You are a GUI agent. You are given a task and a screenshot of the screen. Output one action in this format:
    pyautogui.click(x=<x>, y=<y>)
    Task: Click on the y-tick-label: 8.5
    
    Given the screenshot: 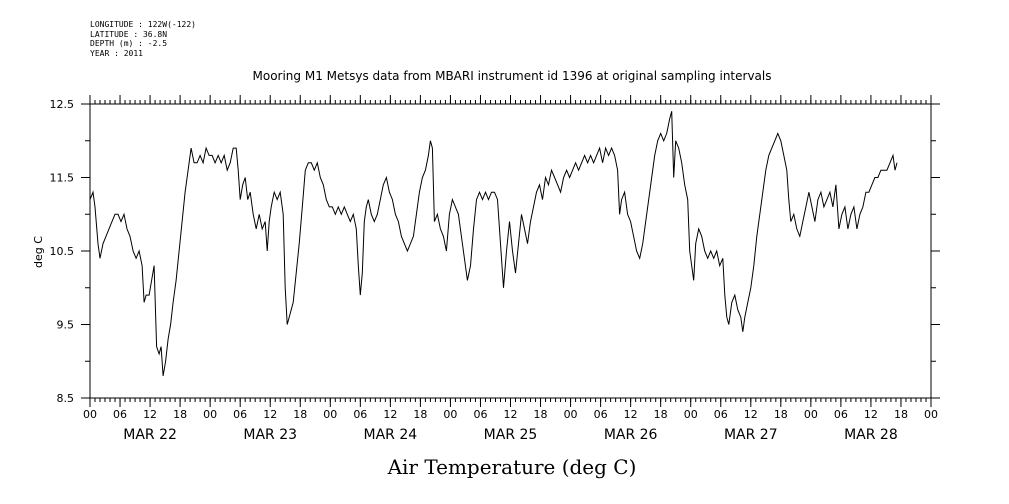 What is the action you would take?
    pyautogui.click(x=66, y=398)
    